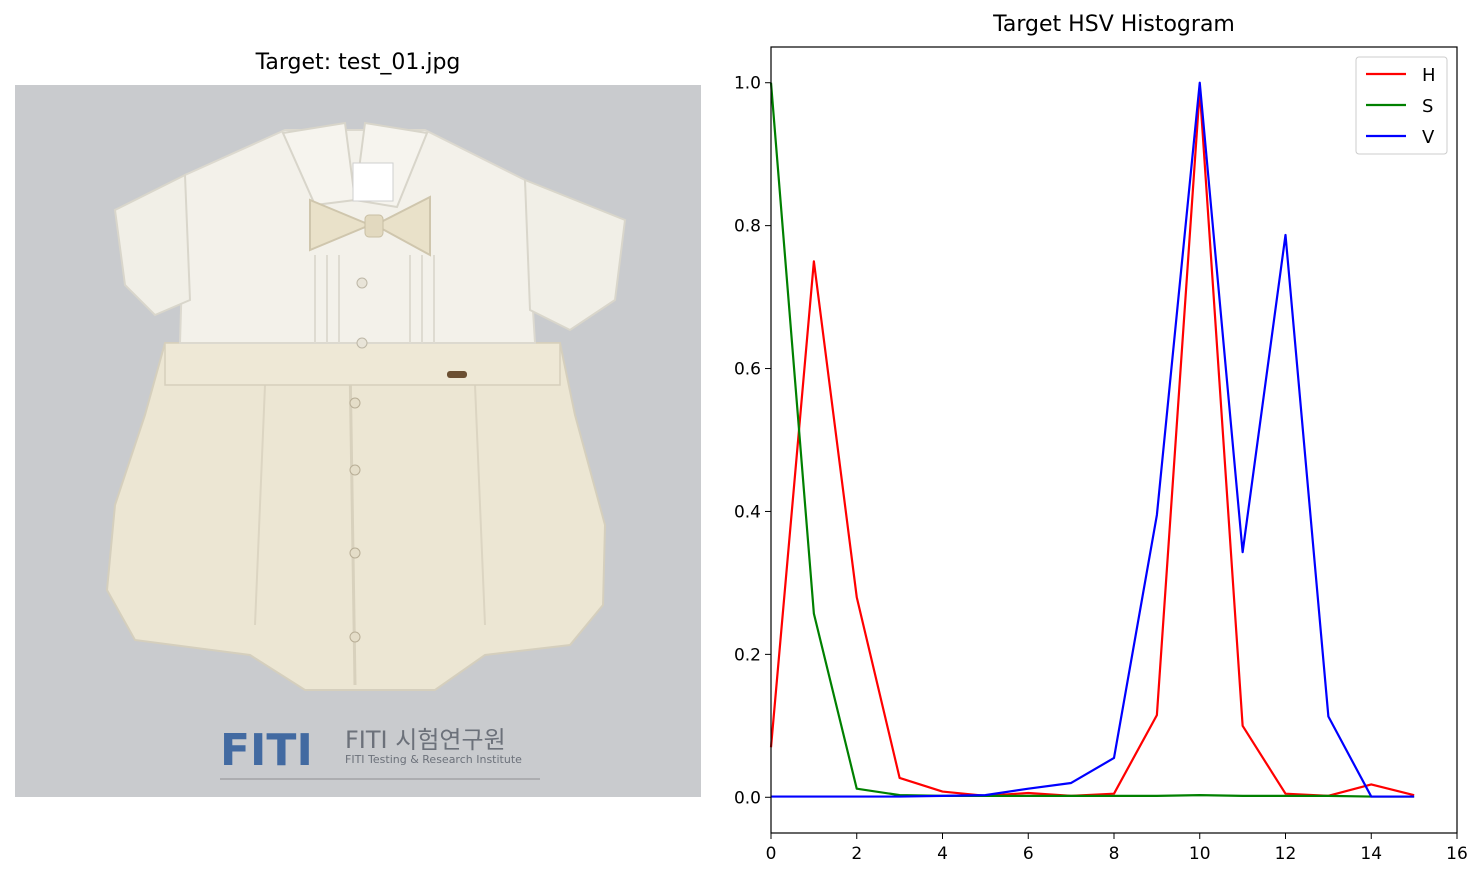 The height and width of the screenshot is (885, 1484). Describe the element at coordinates (942, 854) in the screenshot. I see `x-tick-label: 4` at that location.